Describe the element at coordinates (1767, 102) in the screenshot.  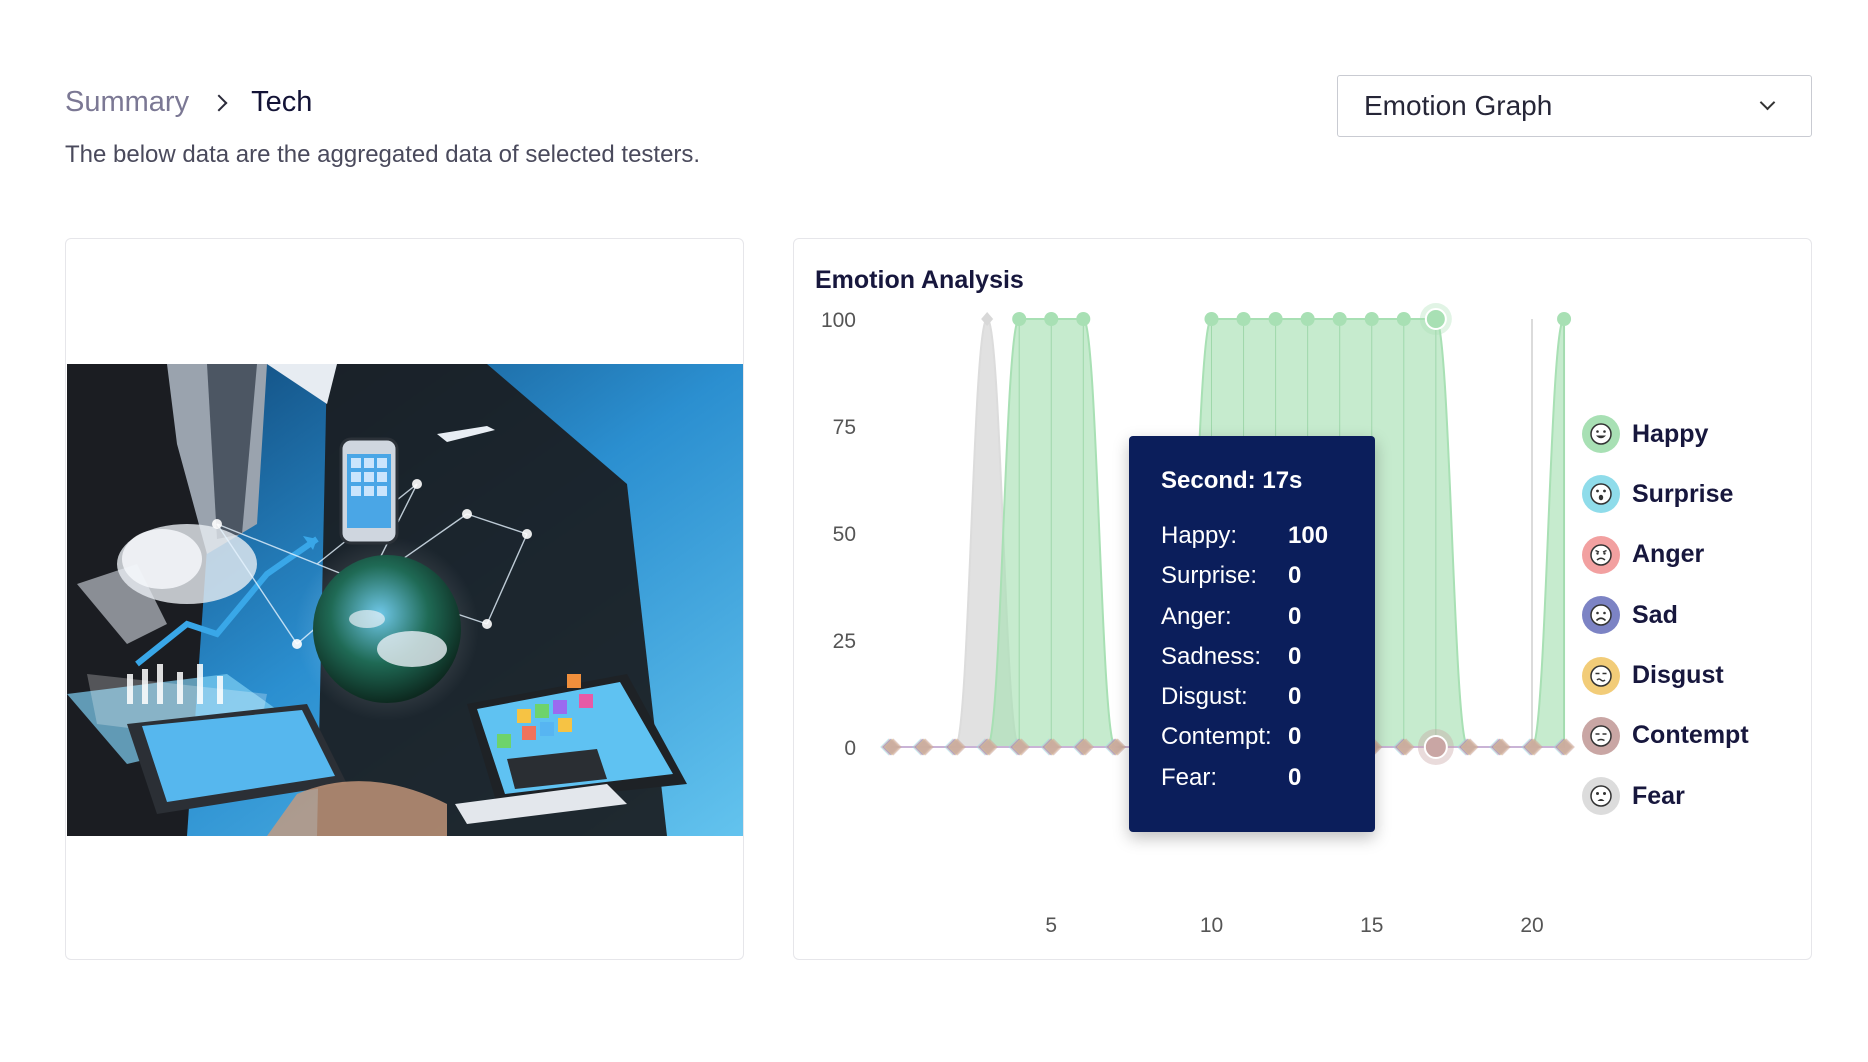
I see `chevron-down-icon` at that location.